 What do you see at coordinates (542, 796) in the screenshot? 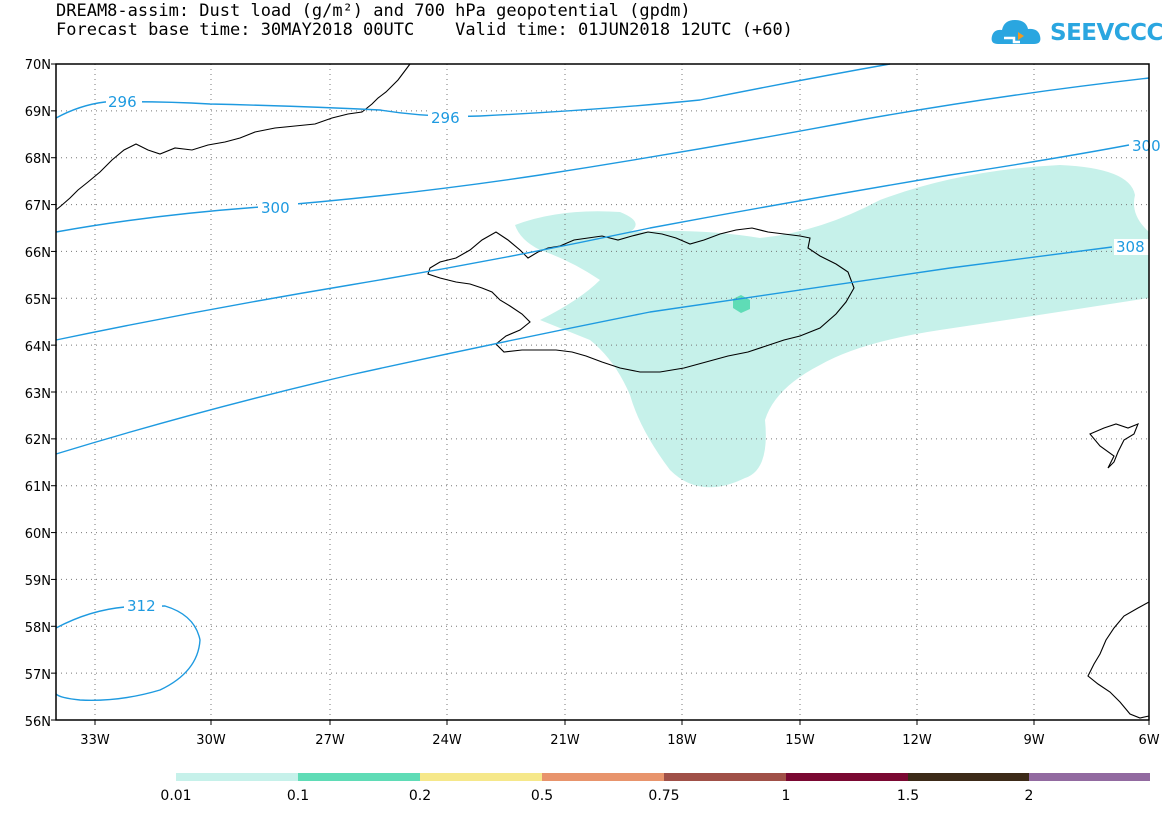
I see `colorbar-label: 0.5` at bounding box center [542, 796].